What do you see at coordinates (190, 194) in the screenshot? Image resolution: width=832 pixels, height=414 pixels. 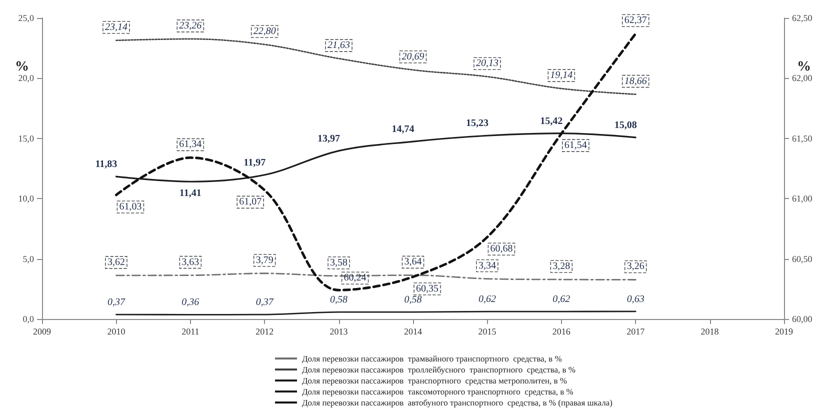 I see `data-label: 11,41` at bounding box center [190, 194].